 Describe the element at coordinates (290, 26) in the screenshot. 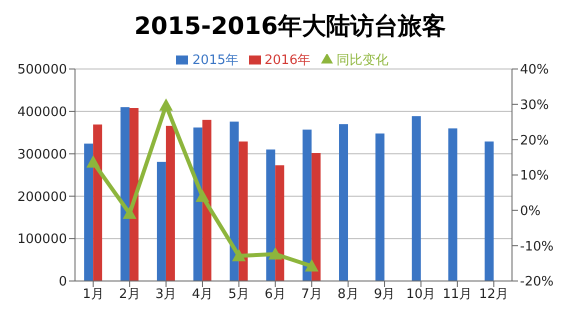

I see `chart-title: 2015-2016年大陆访台旅客` at that location.